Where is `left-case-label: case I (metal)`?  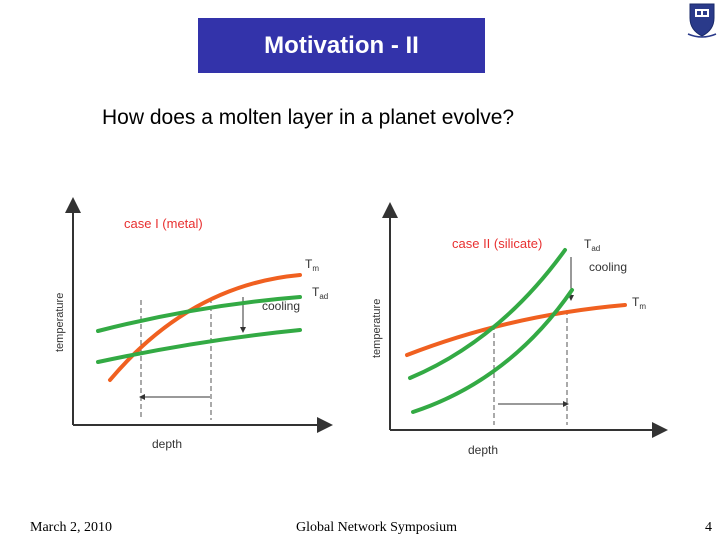 left-case-label: case I (metal) is located at coordinates (163, 223).